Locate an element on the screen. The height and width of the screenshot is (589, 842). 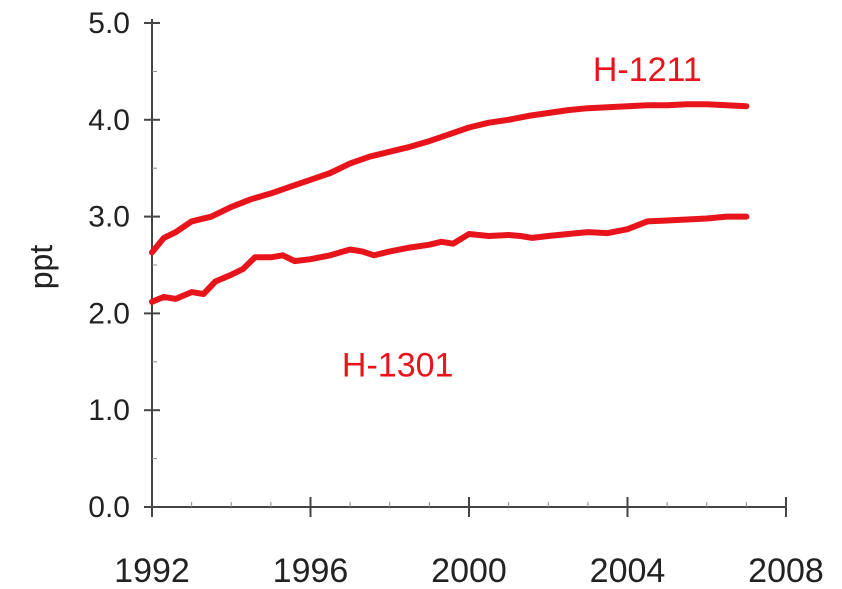
y-tick-label: 2.0 is located at coordinates (109, 313).